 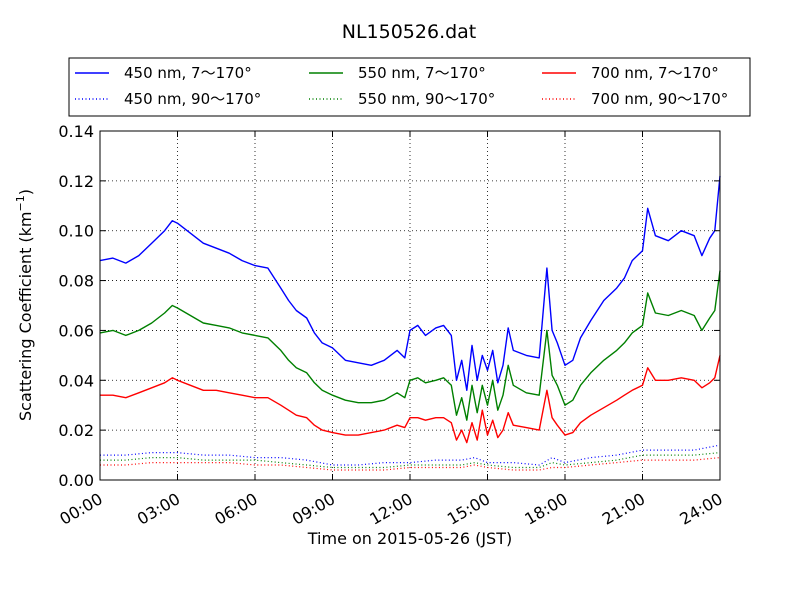 I want to click on y-tick-label: 0.14, so click(x=76, y=131).